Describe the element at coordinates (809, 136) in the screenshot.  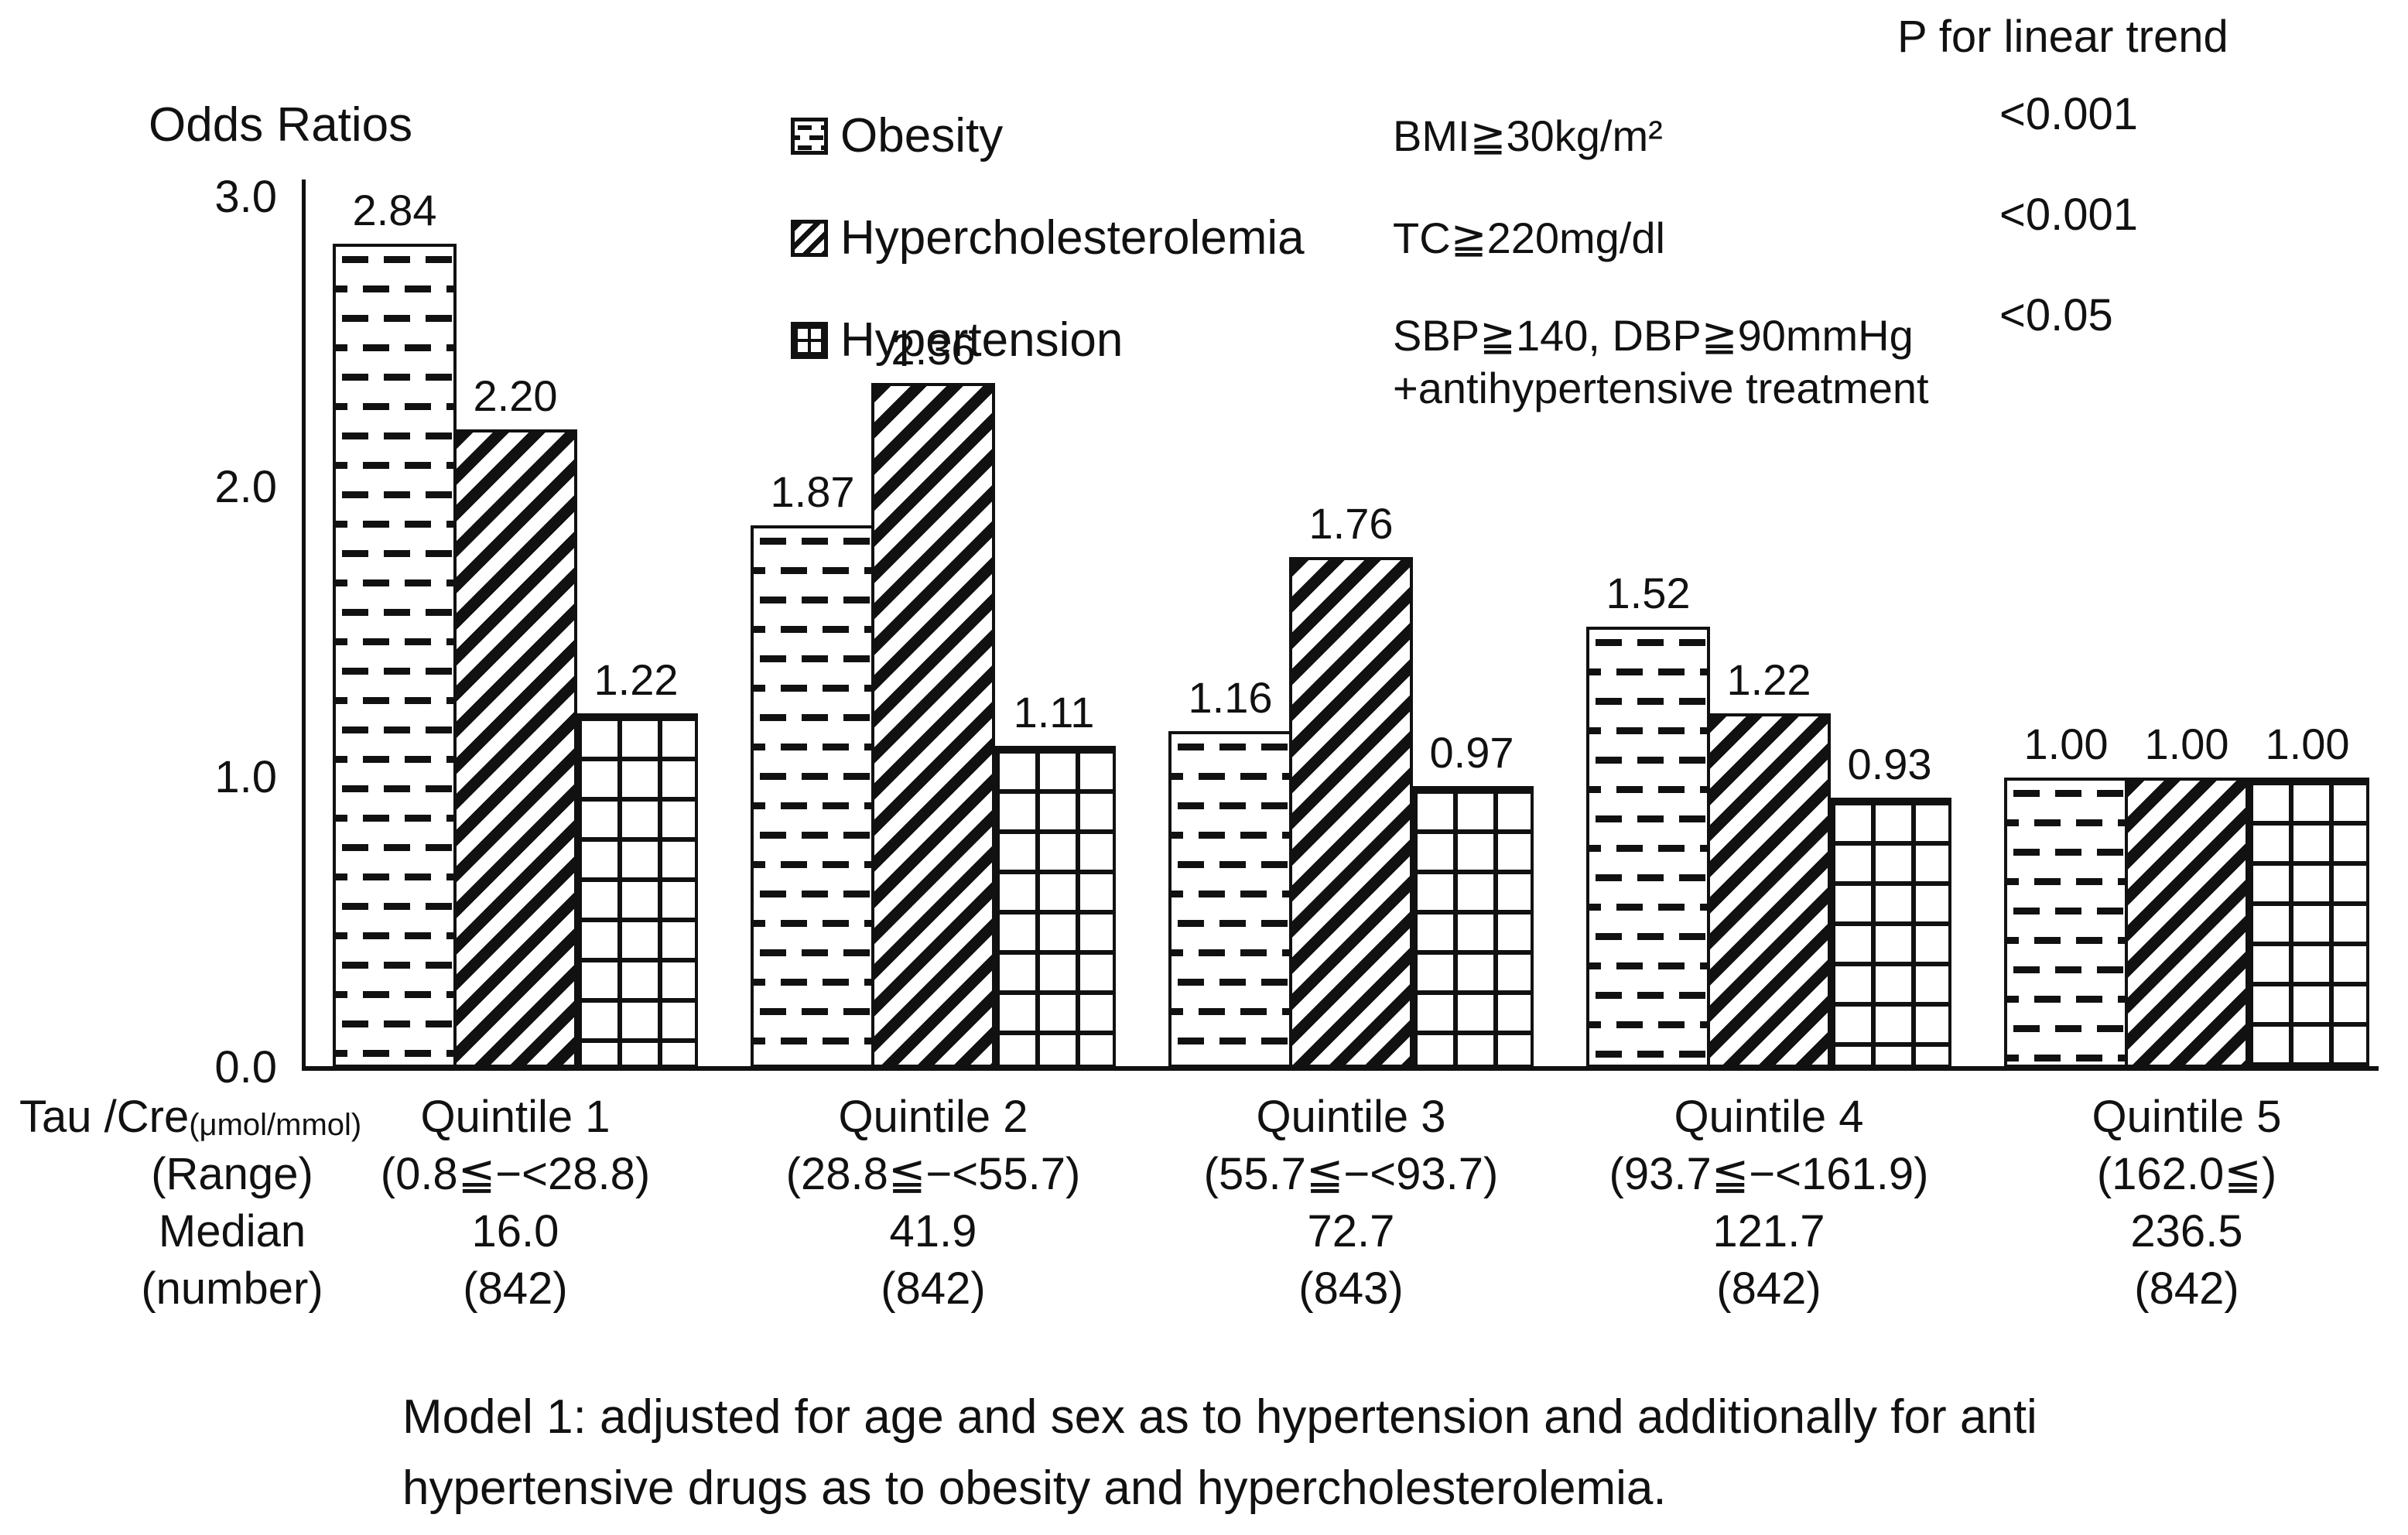
I see `legend-swatch-obesity-icon` at that location.